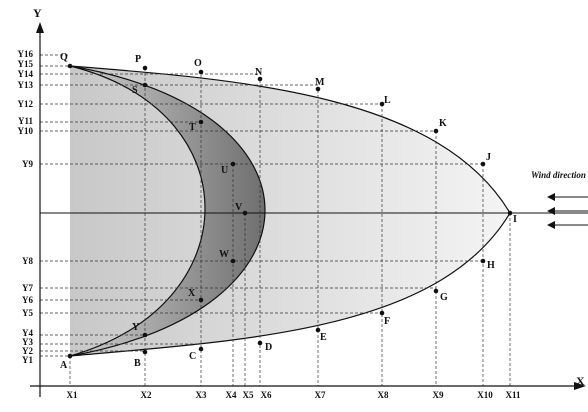 The height and width of the screenshot is (412, 588). Describe the element at coordinates (70, 356) in the screenshot. I see `marker-a` at that location.